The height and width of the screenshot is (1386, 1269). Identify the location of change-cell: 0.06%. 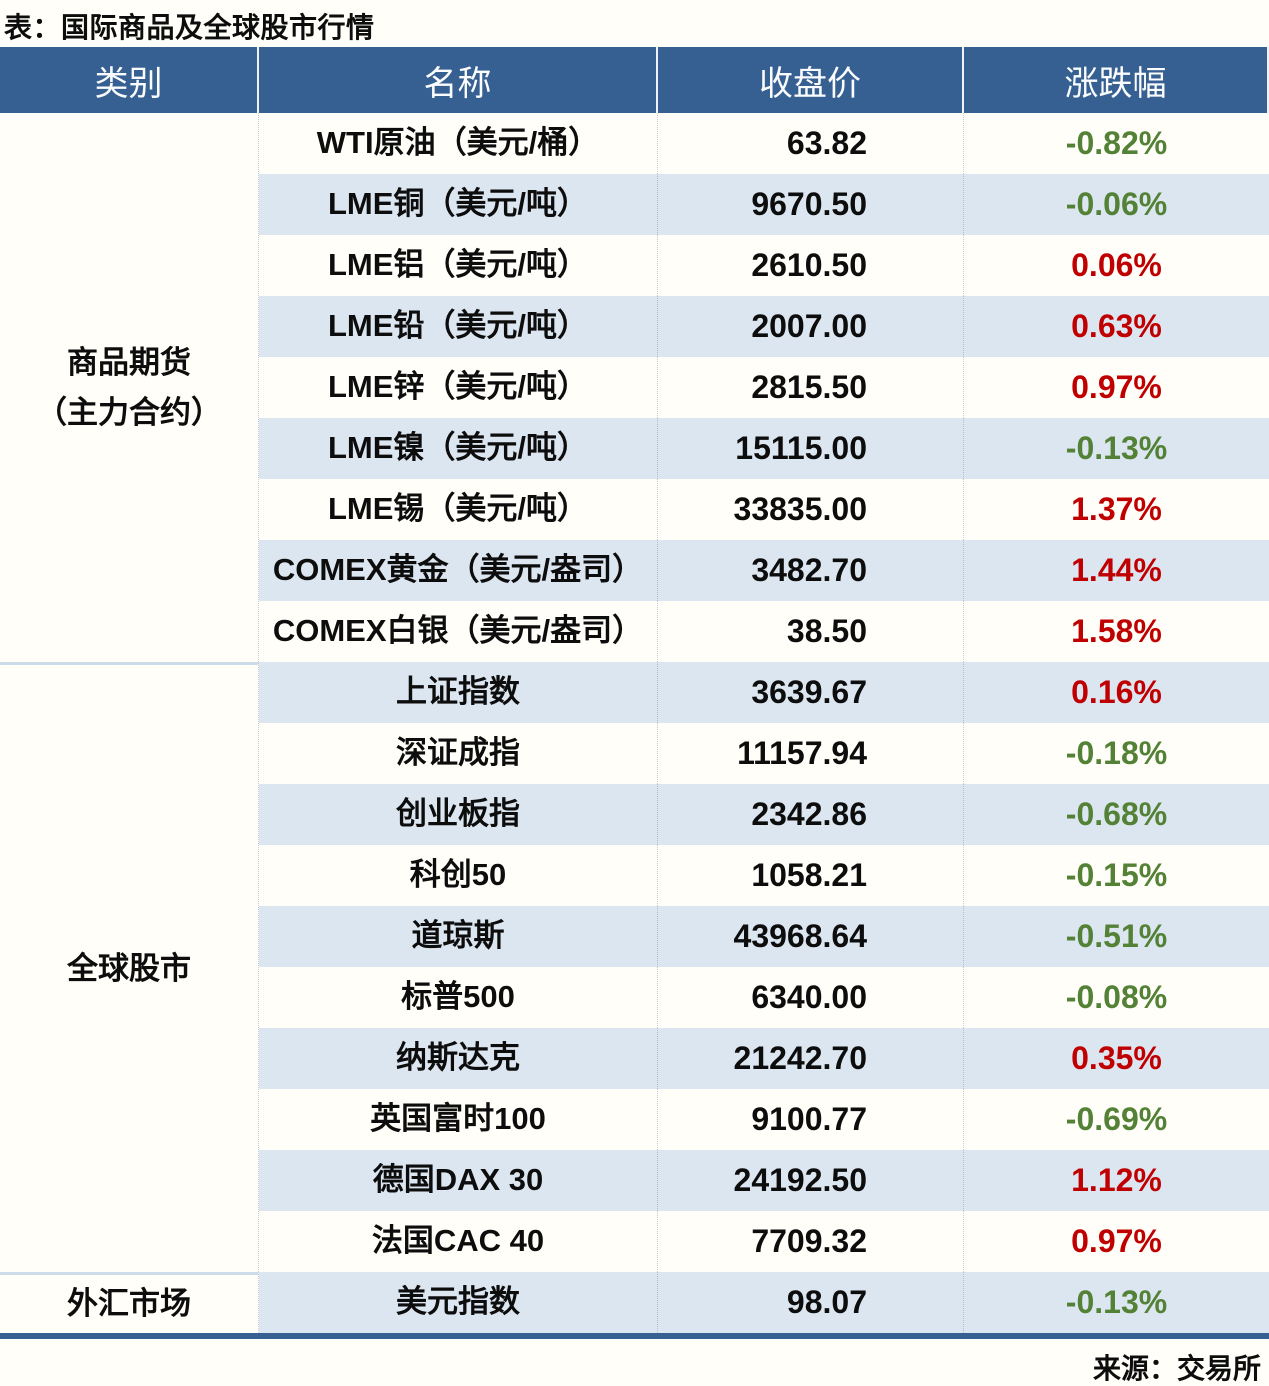
(1116, 264).